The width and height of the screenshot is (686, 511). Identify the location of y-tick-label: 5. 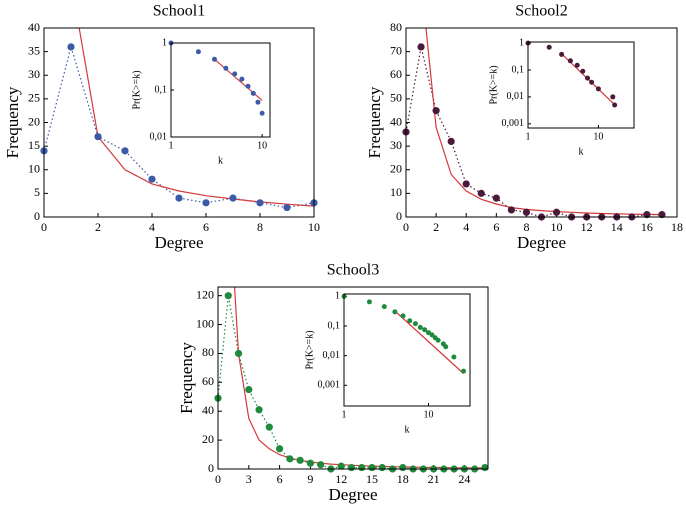
(37, 192).